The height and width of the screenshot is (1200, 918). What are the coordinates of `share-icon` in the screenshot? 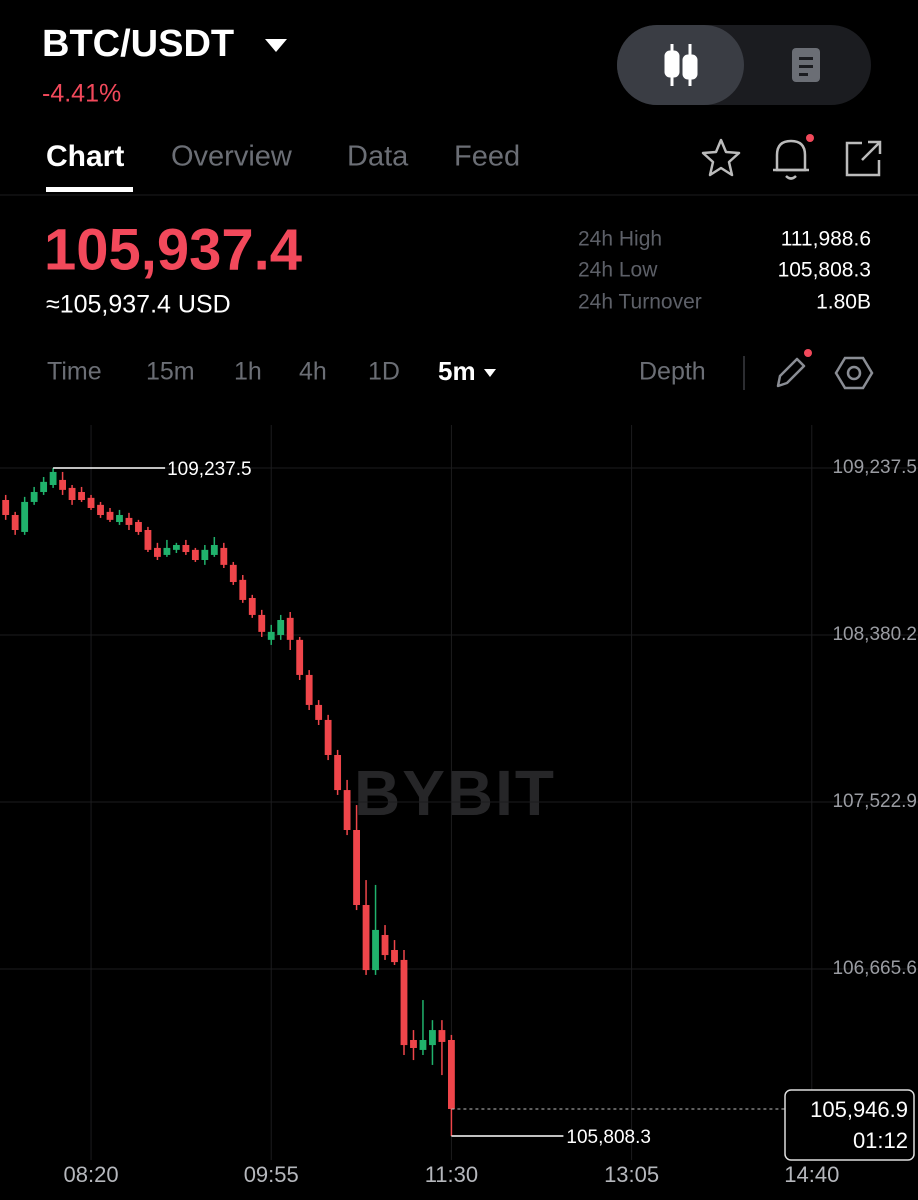 It's located at (863, 158).